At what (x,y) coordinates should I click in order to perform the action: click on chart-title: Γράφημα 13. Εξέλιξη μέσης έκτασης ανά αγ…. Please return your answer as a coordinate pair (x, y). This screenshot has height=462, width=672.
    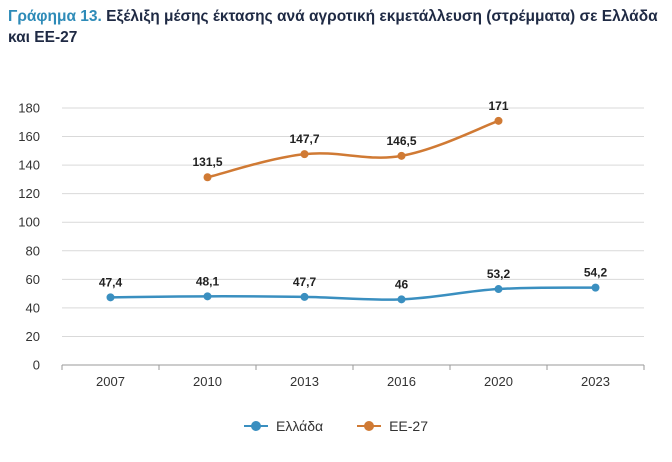
    Looking at the image, I should click on (333, 27).